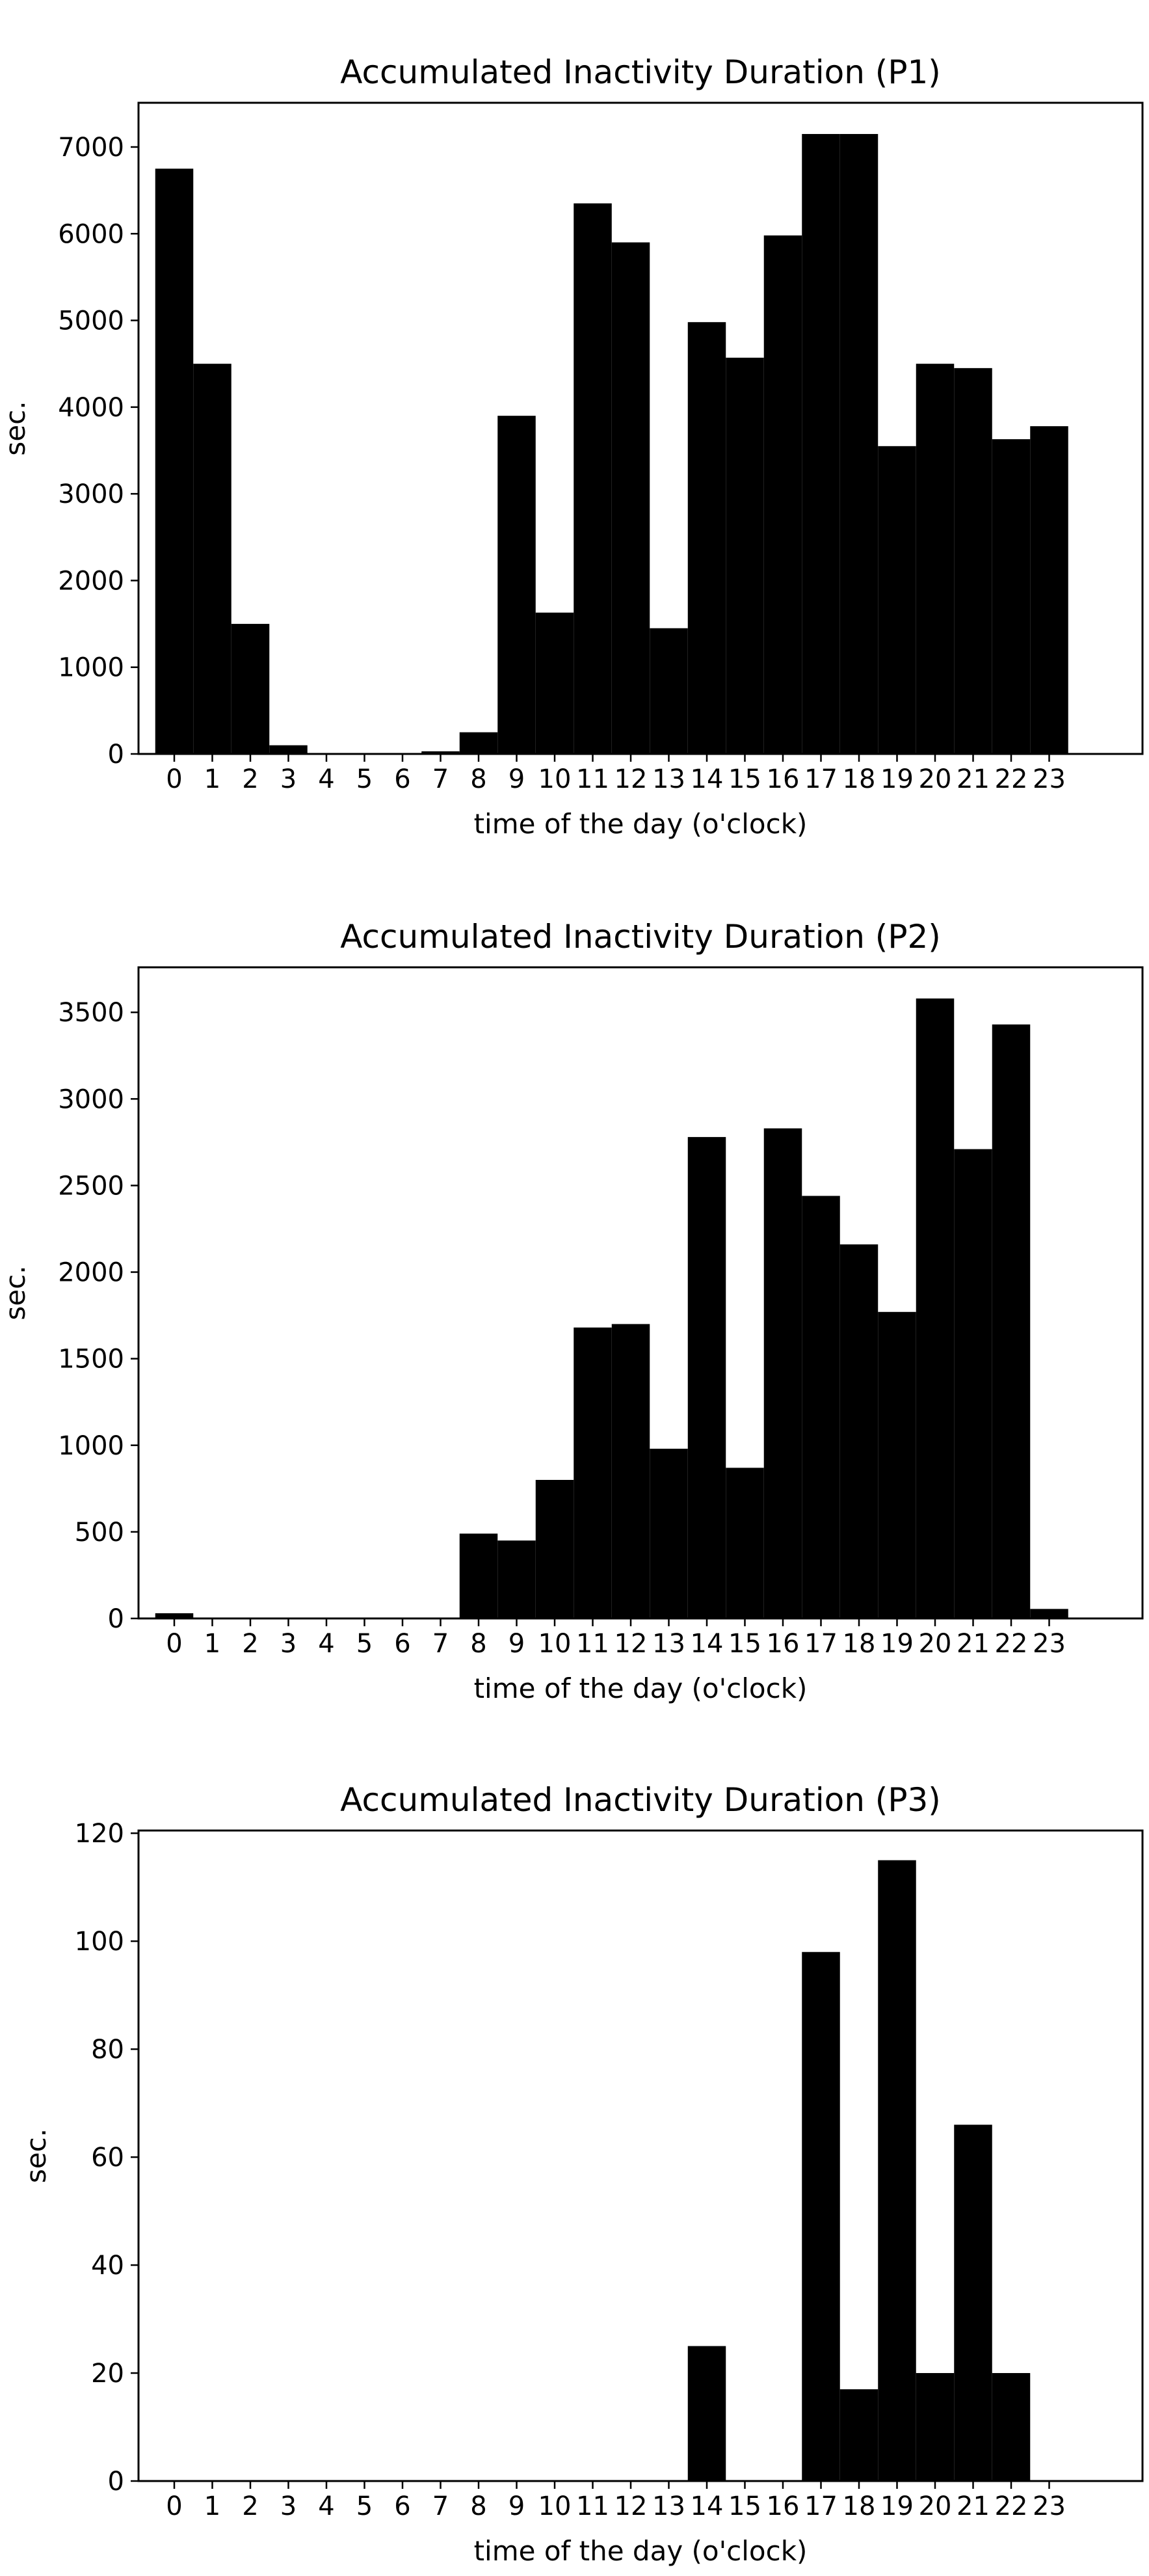  Describe the element at coordinates (641, 937) in the screenshot. I see `chart-title: Accumulated Inactivity Duration (P2)` at that location.